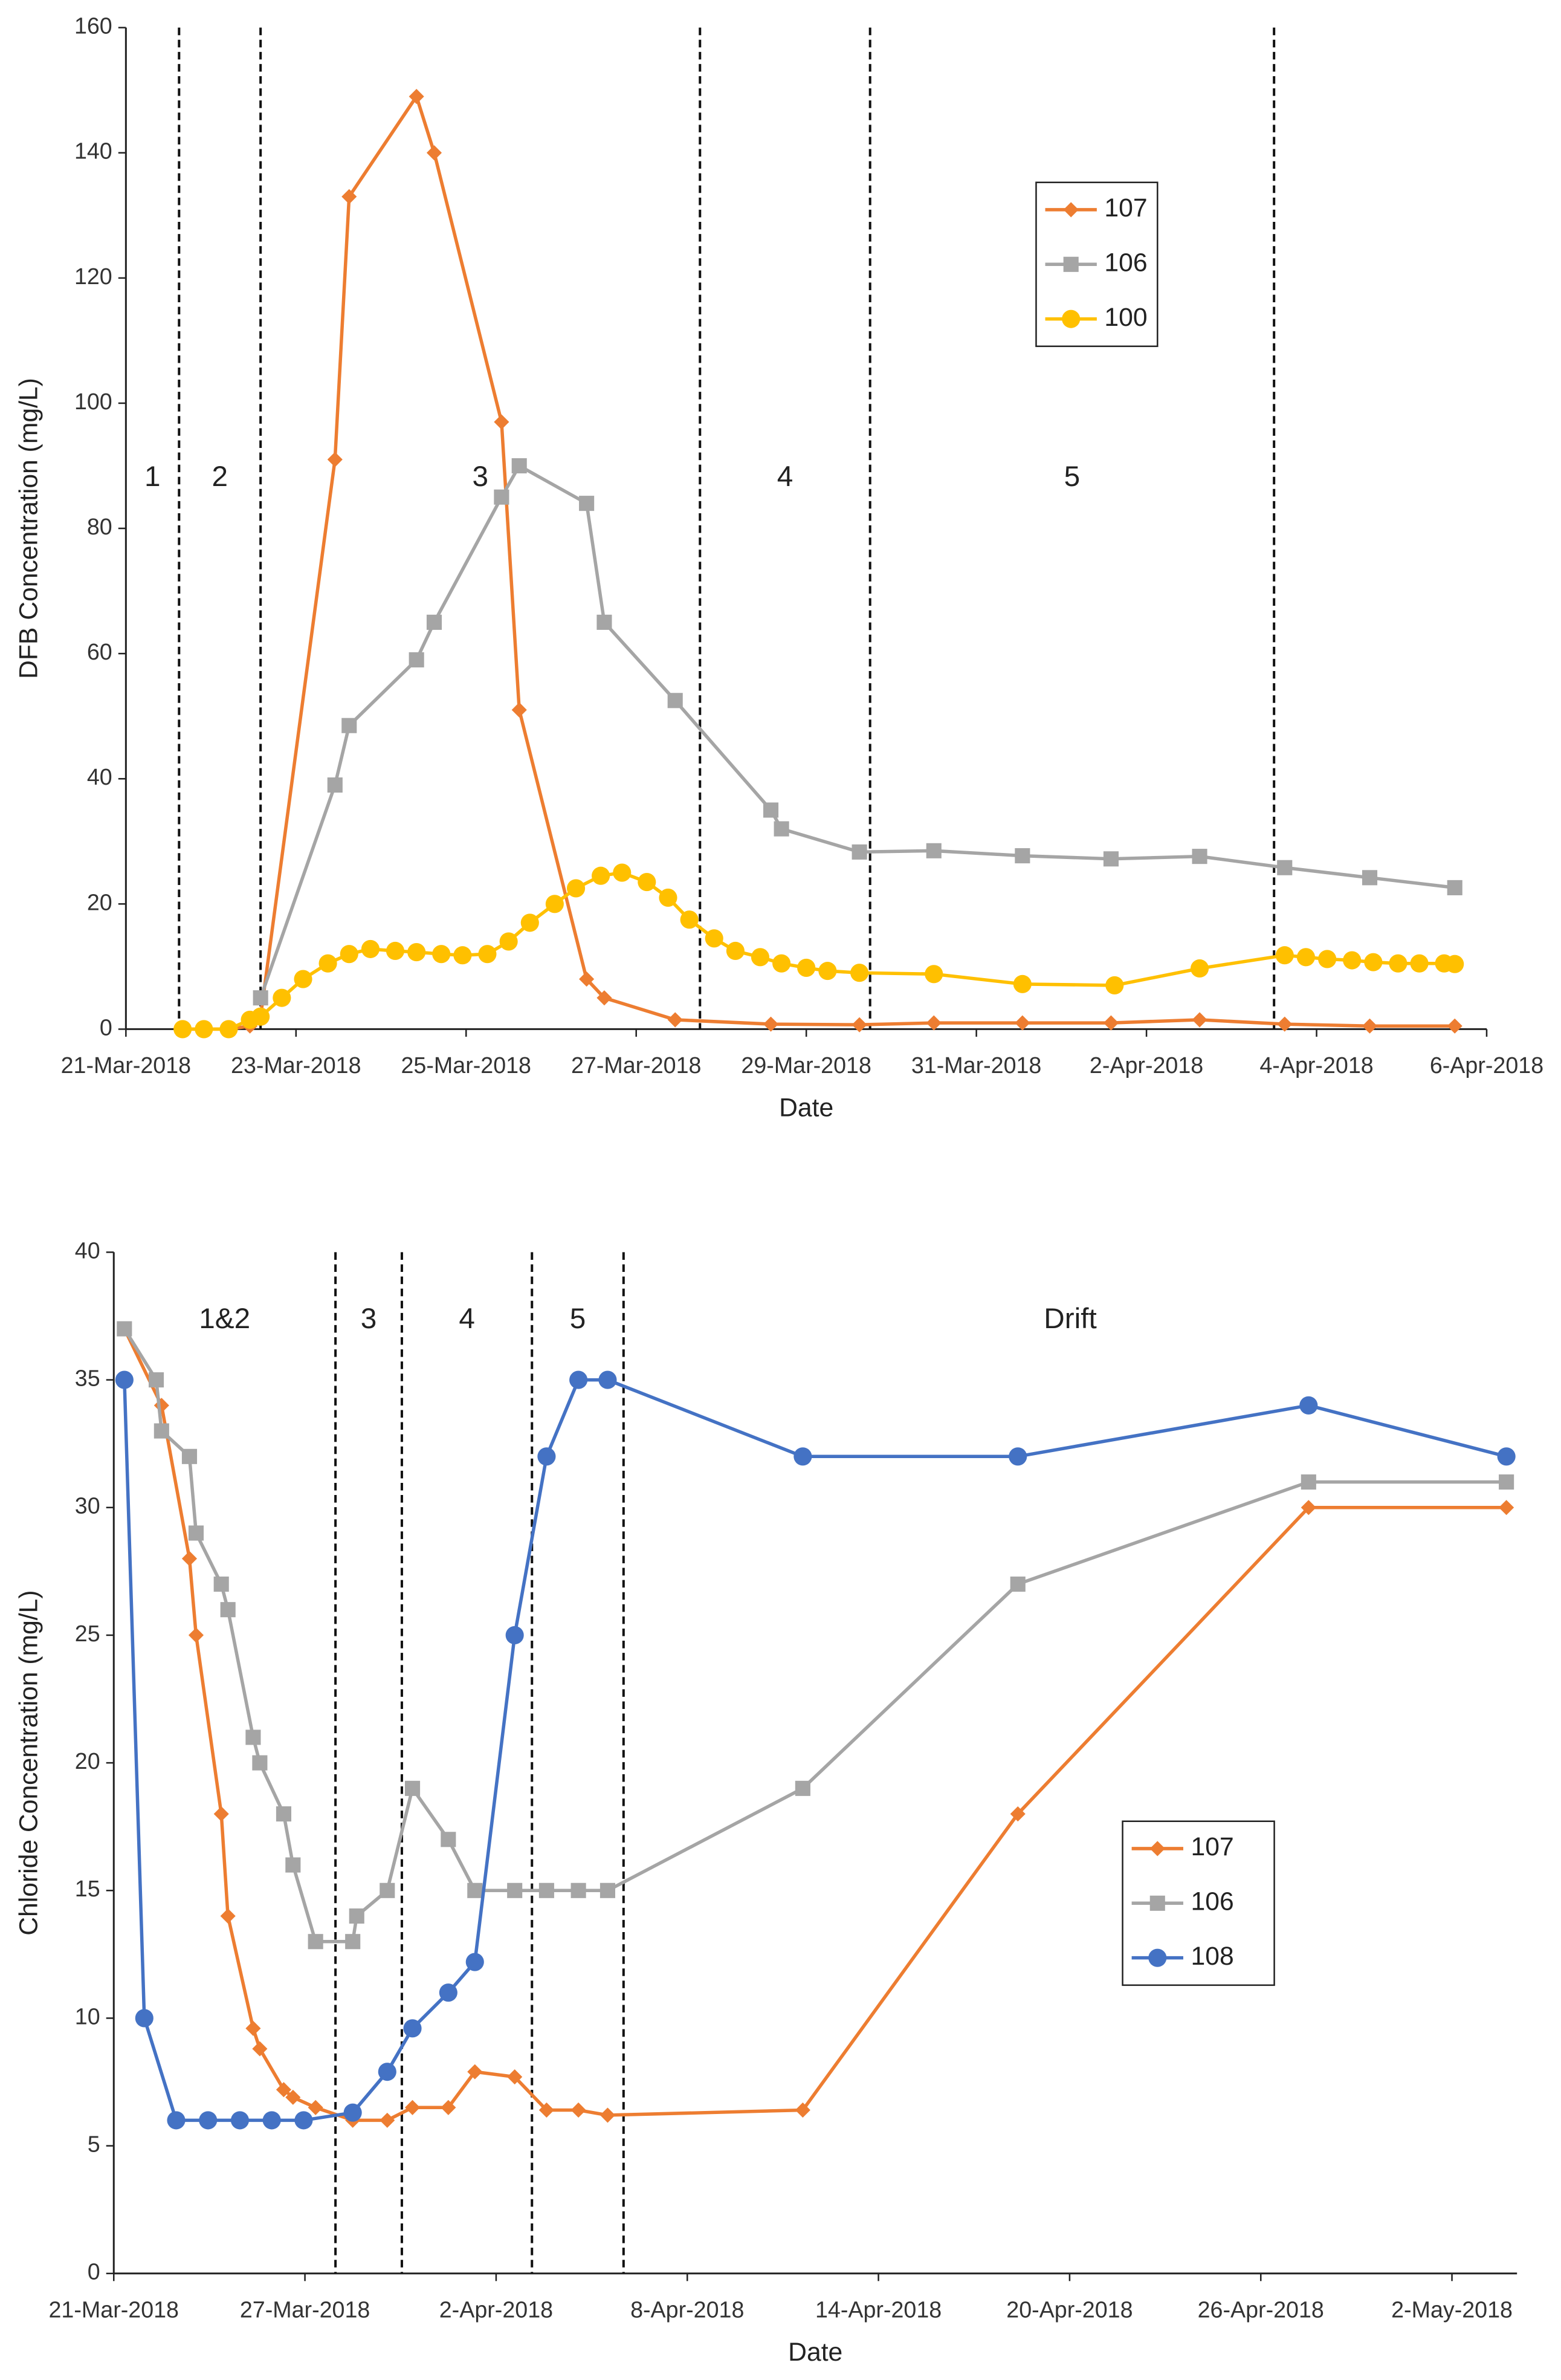 The width and height of the screenshot is (1561, 2380). I want to click on x-tick-label: 6-Apr-2018, so click(1486, 1065).